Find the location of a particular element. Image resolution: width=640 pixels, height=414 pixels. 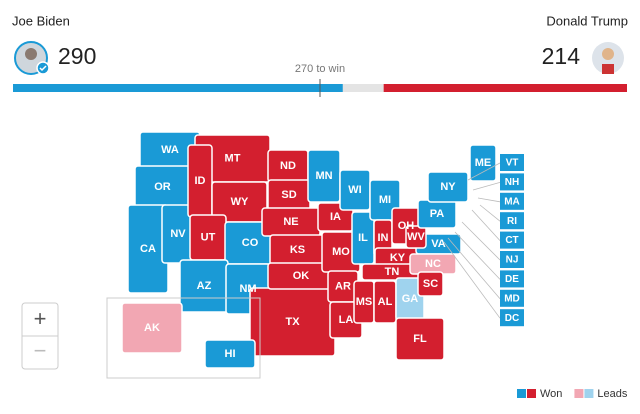

zoom-out: − is located at coordinates (40, 350).